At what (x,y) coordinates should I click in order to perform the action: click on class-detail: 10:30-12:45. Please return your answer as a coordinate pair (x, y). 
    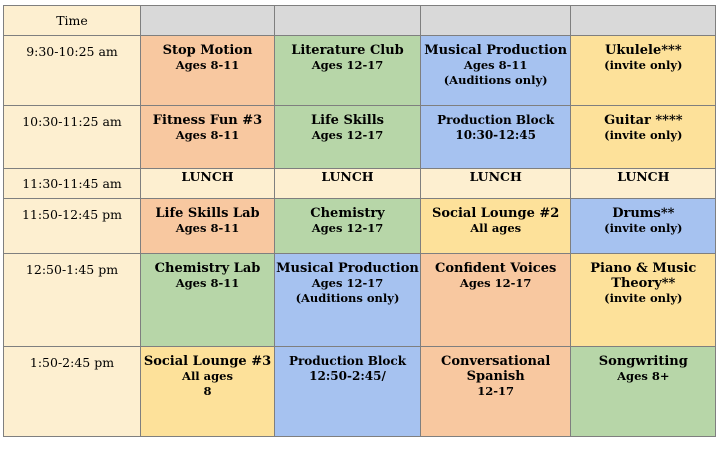
    Looking at the image, I should click on (495, 135).